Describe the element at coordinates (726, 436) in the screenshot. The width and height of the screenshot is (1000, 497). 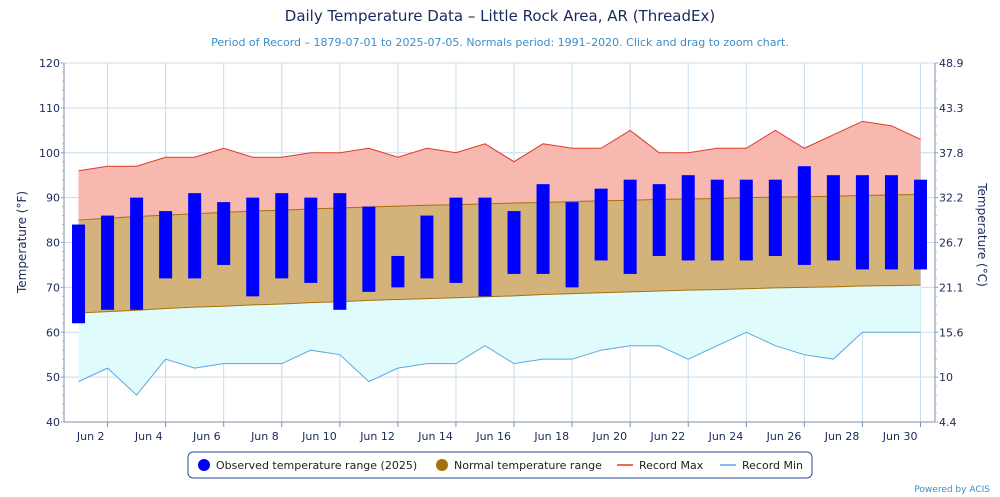
I see `x-tick-label: Jun 24` at that location.